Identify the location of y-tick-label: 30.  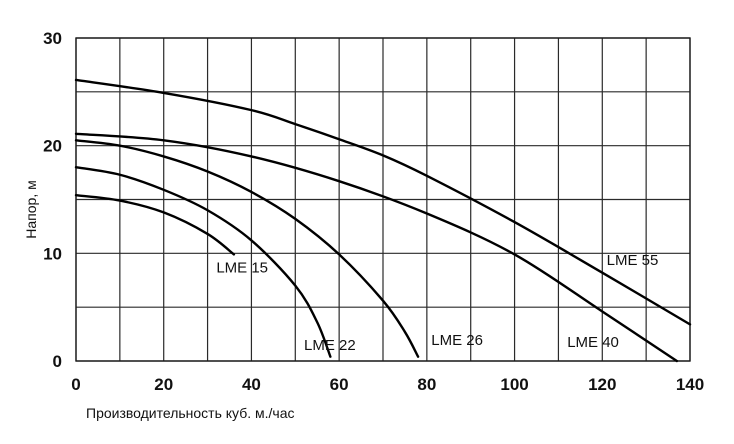
(52, 38).